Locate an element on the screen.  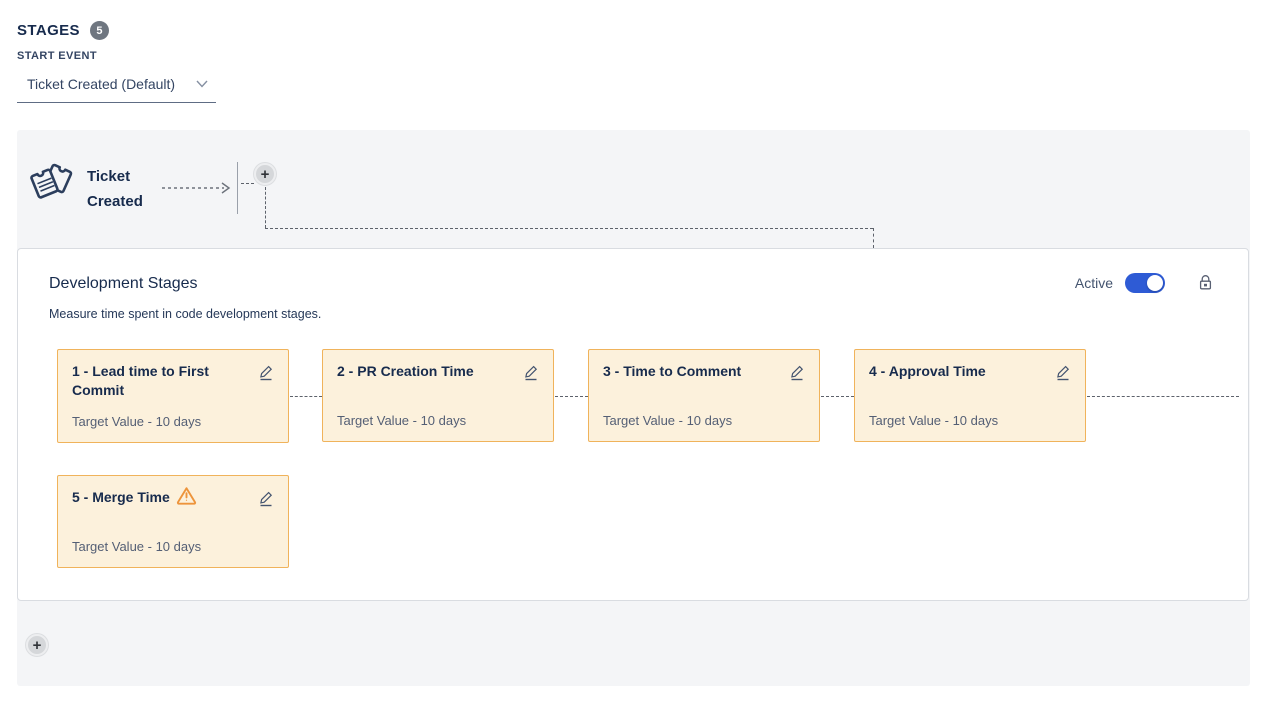
panel-title: Development Stages is located at coordinates (123, 283).